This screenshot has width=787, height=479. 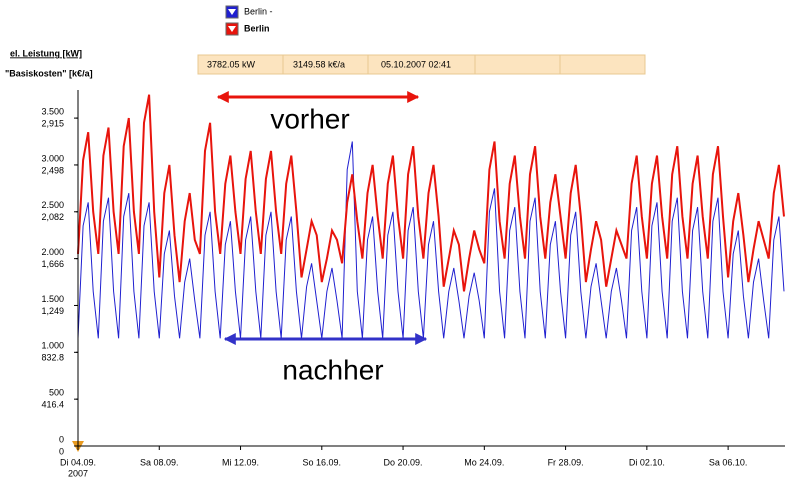 What do you see at coordinates (52, 111) in the screenshot?
I see `y-tick-label: 3.500` at bounding box center [52, 111].